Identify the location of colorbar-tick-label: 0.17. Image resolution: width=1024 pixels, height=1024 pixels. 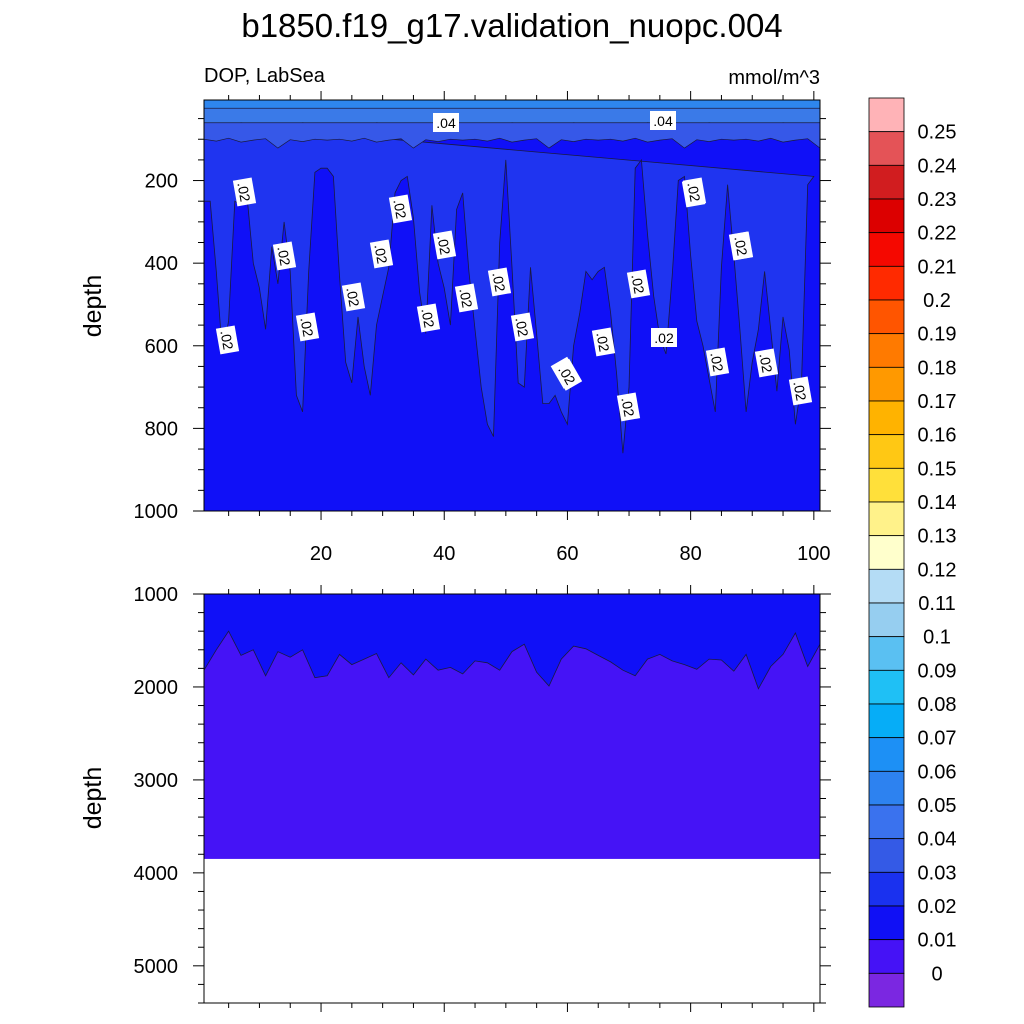
(937, 402).